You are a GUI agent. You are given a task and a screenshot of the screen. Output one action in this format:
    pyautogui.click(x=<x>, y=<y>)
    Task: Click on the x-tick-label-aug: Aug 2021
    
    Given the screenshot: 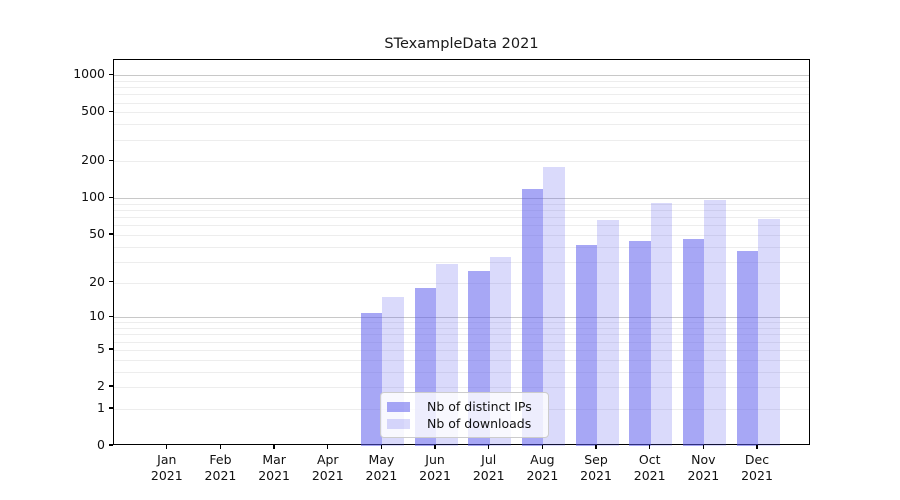 What is the action you would take?
    pyautogui.click(x=542, y=467)
    